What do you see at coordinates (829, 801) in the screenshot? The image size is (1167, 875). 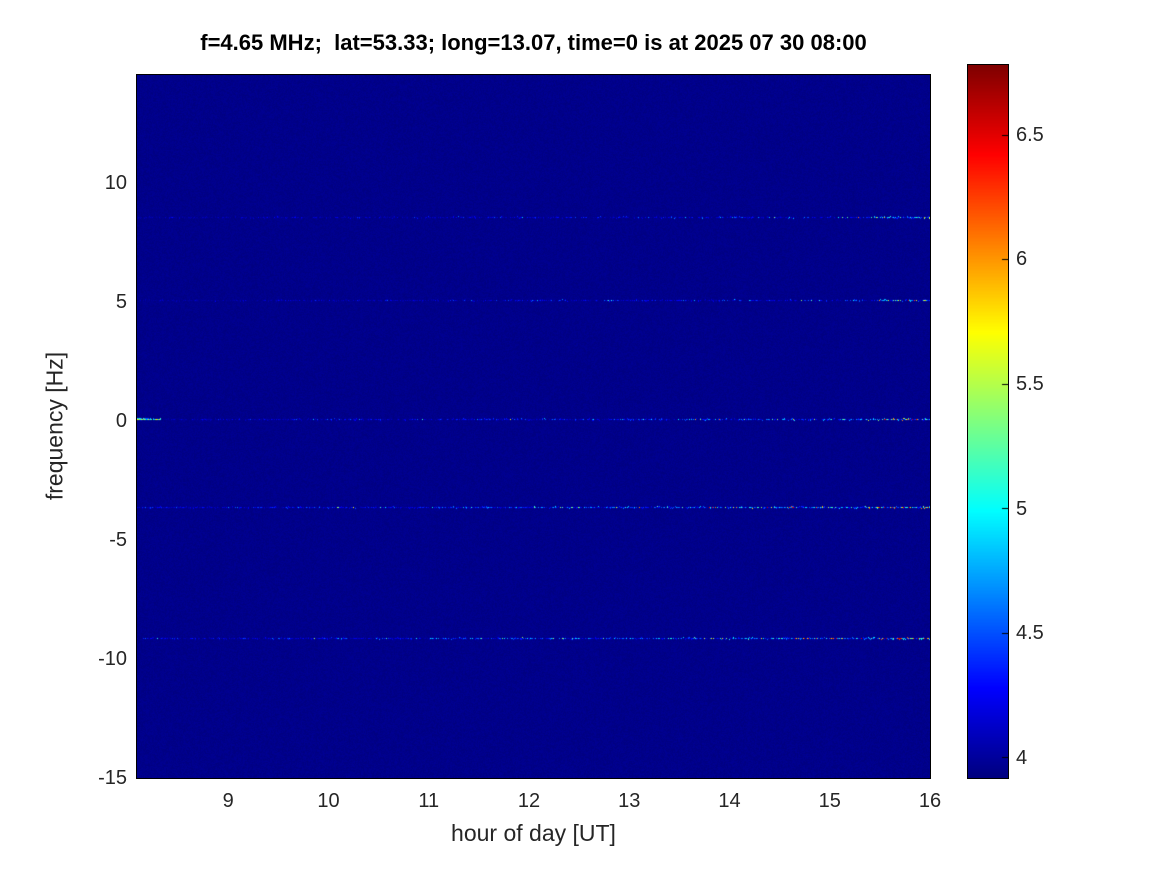 I see `x-tick-label: 15` at bounding box center [829, 801].